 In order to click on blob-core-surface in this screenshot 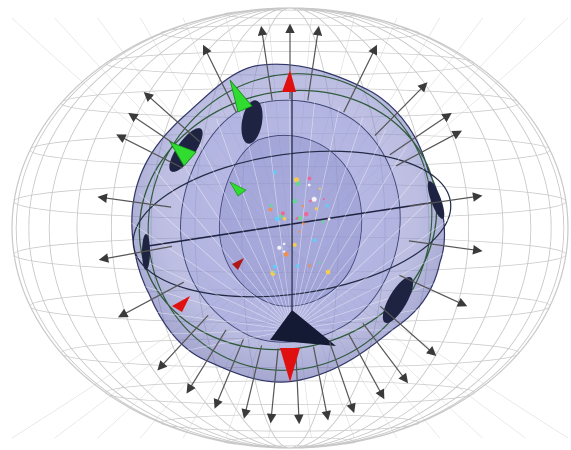, I will do `click(290, 221)`.